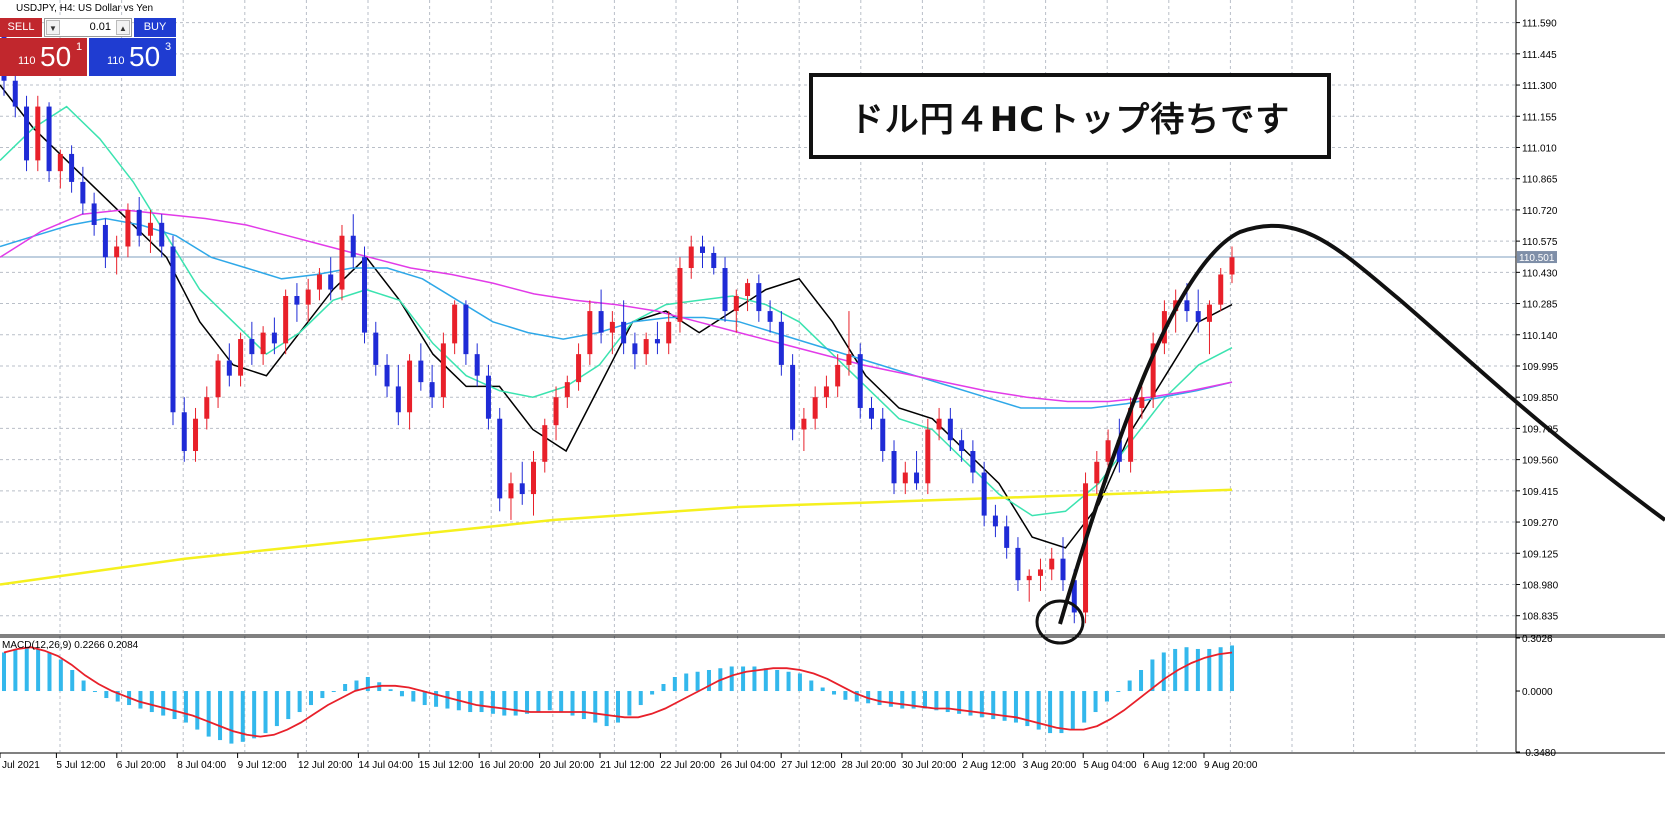 The height and width of the screenshot is (818, 1665). I want to click on price-tick-label: 111.300, so click(1539, 86).